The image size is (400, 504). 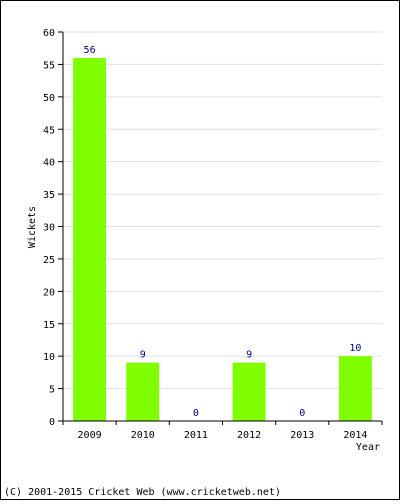 What do you see at coordinates (196, 413) in the screenshot?
I see `data-label-2011: 0` at bounding box center [196, 413].